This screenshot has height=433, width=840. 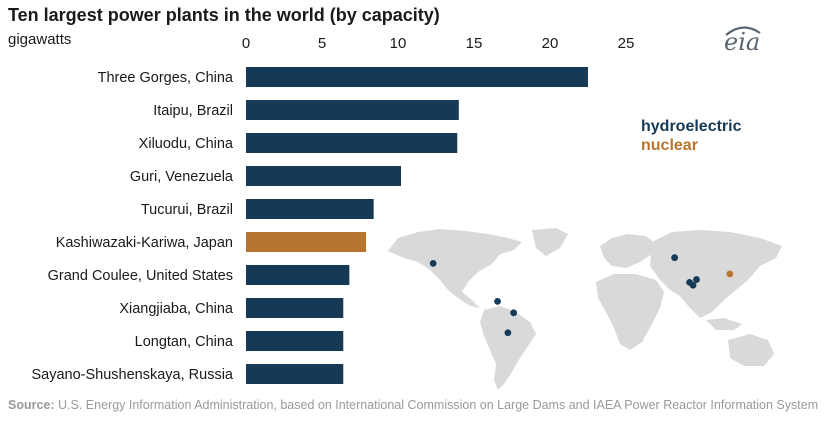 What do you see at coordinates (743, 31) in the screenshot?
I see `eia-logo-arc` at bounding box center [743, 31].